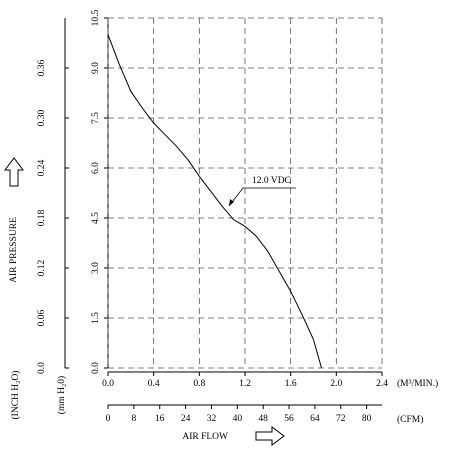 The height and width of the screenshot is (450, 451). I want to click on y-tick-label: 3.0, so click(96, 268).